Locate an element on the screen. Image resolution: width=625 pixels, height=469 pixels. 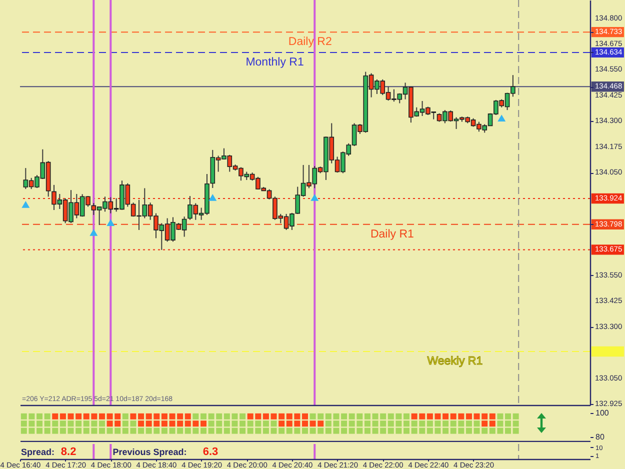
annotation: Spread: is located at coordinates (38, 452).